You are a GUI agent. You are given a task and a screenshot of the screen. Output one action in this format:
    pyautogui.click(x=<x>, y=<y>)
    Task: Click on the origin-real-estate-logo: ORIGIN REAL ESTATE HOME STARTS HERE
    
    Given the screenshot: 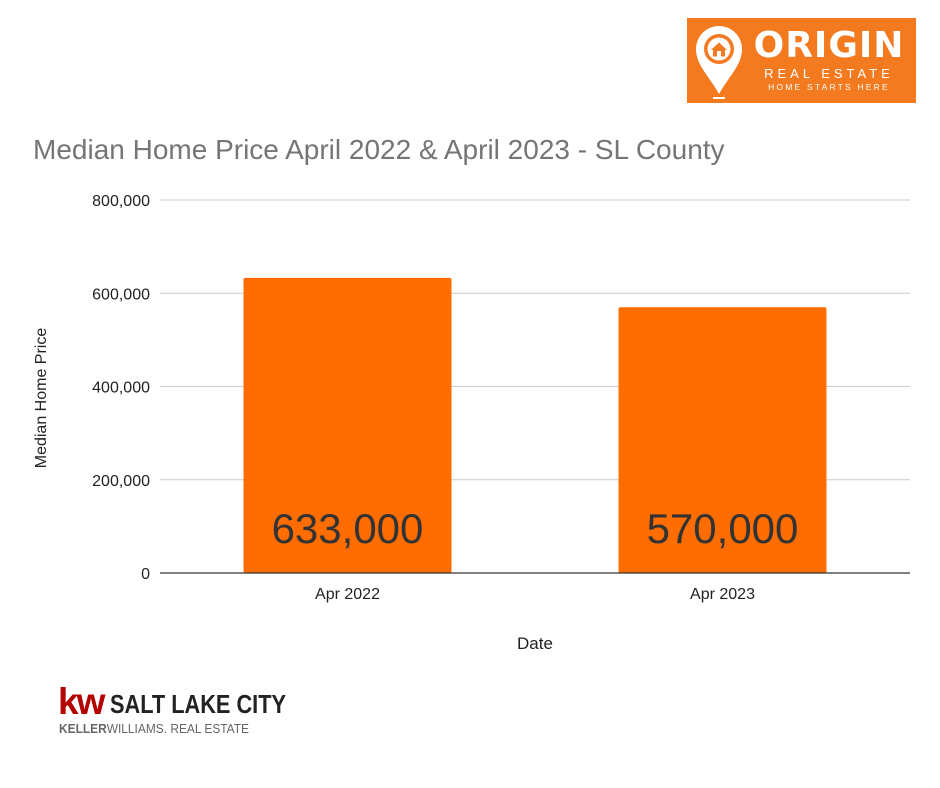 What is the action you would take?
    pyautogui.click(x=801, y=60)
    